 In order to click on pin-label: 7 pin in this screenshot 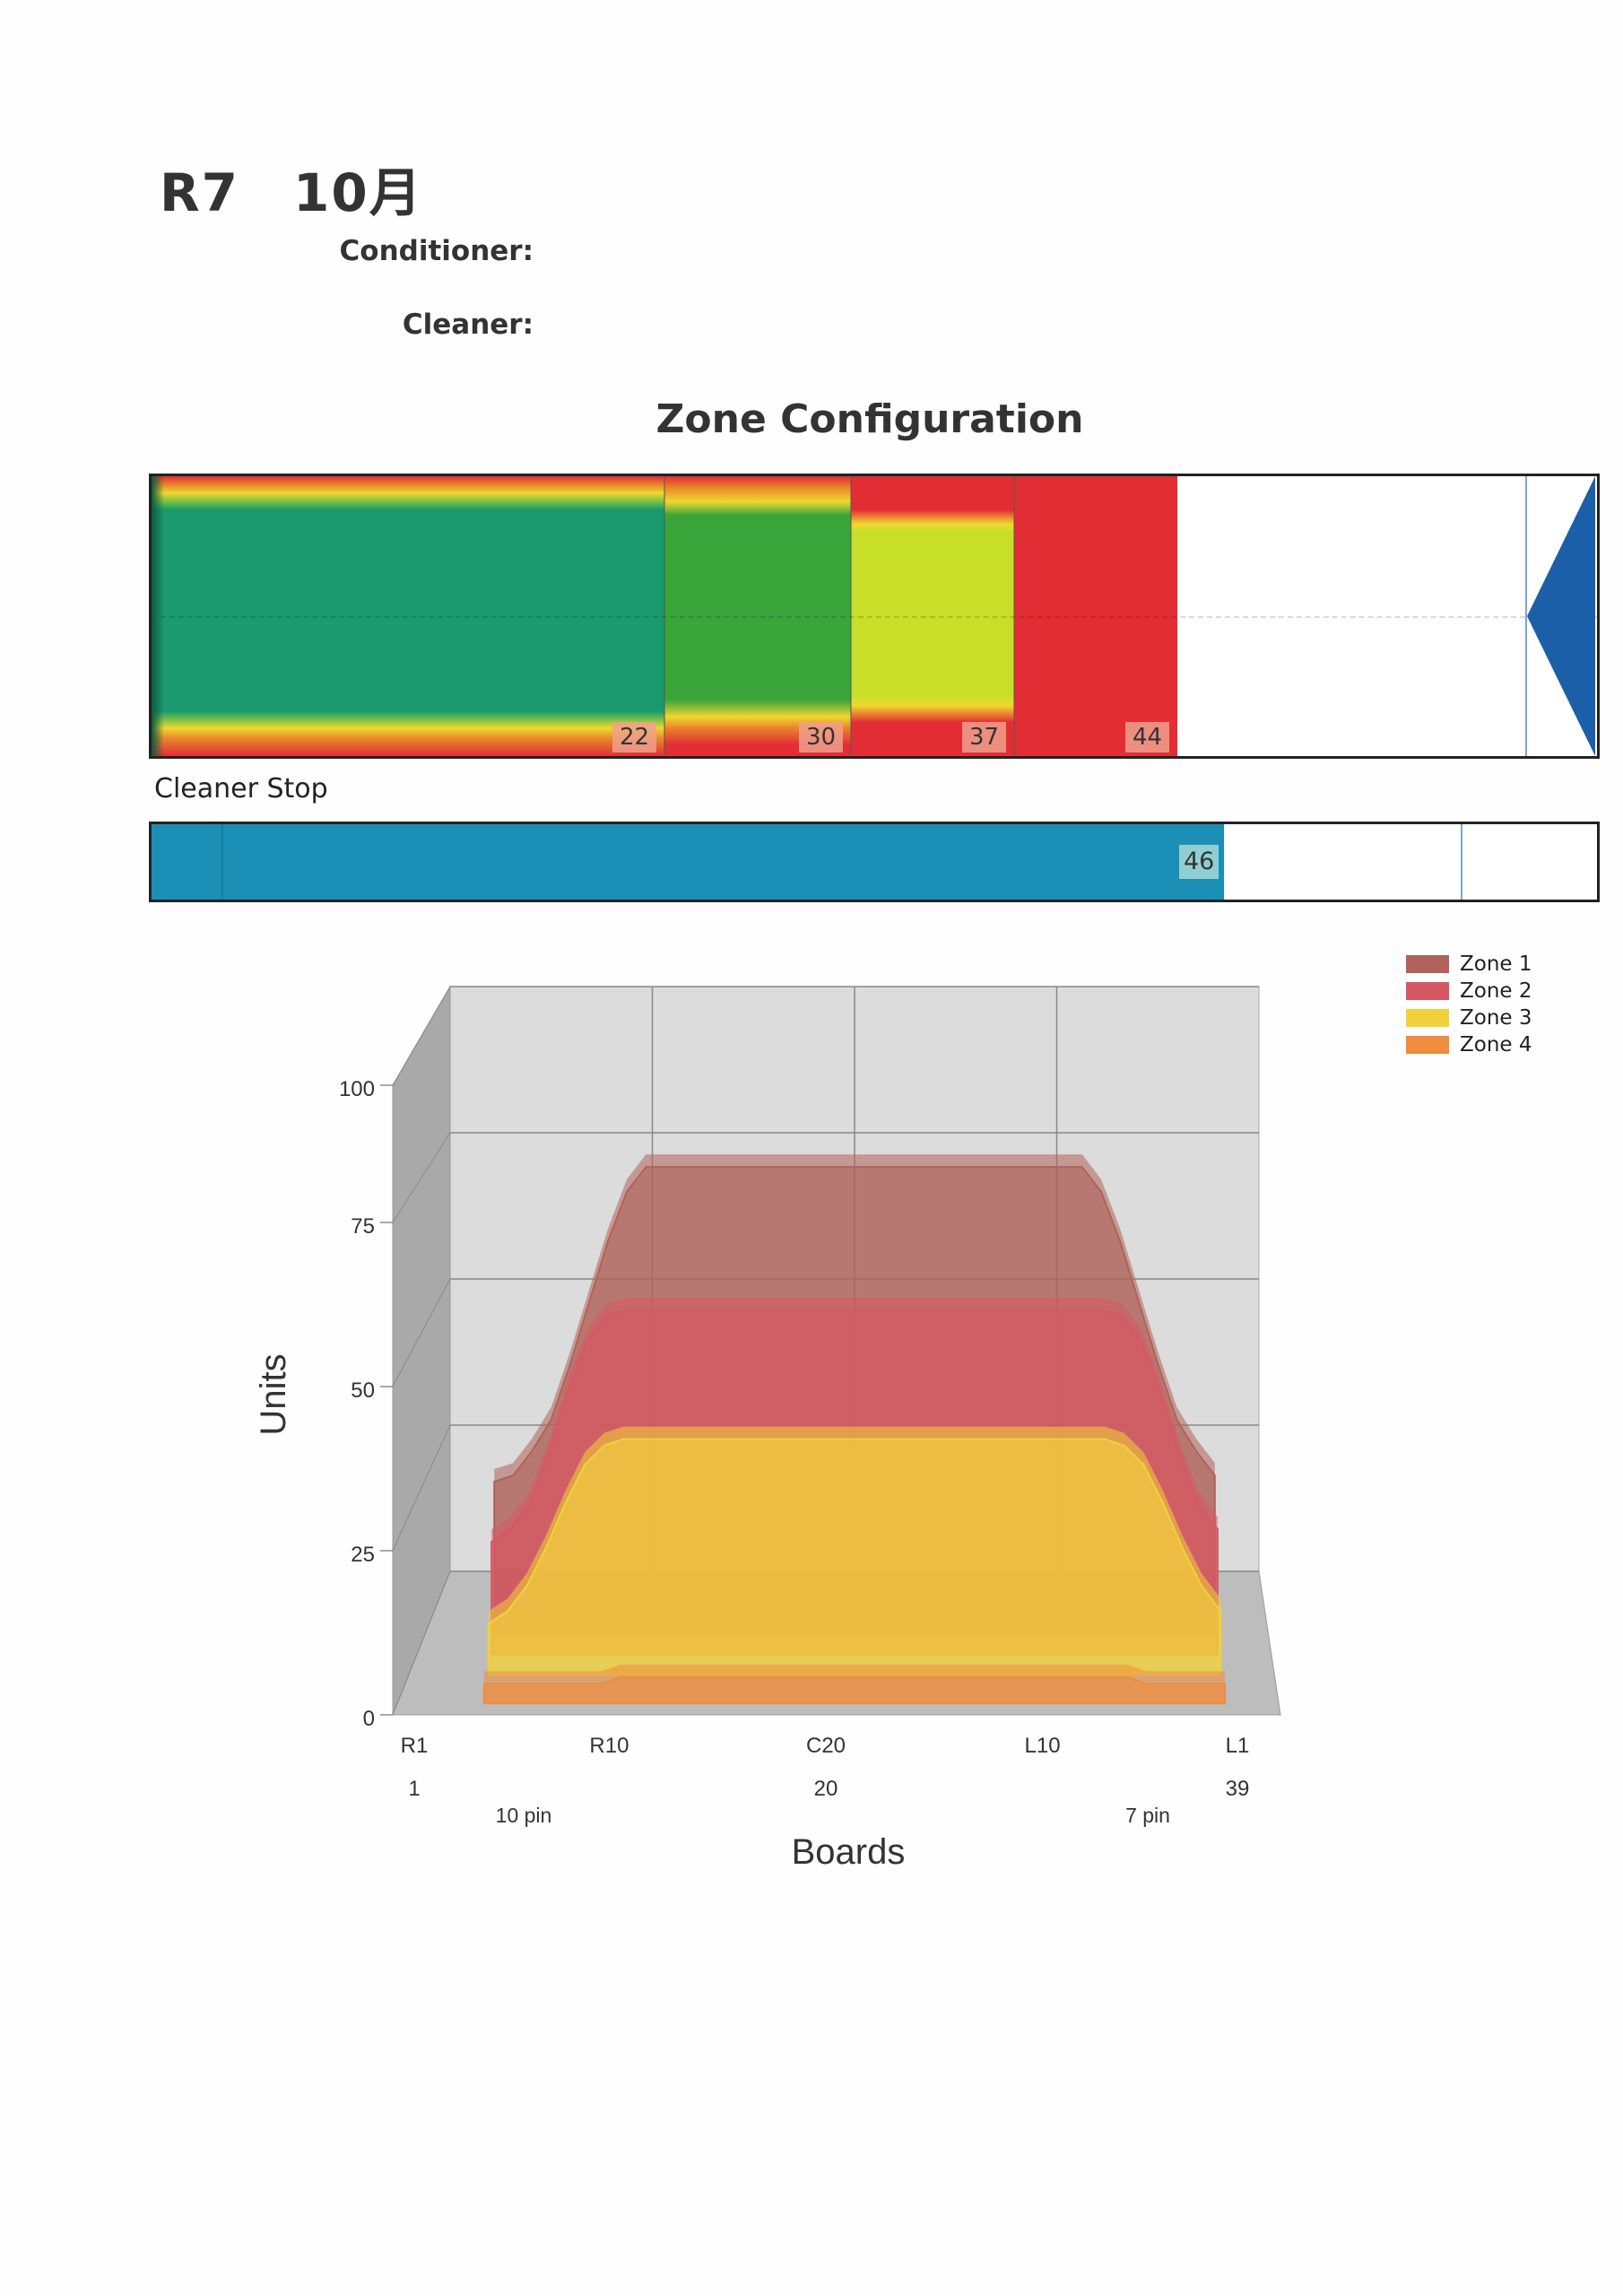, I will do `click(1147, 1815)`.